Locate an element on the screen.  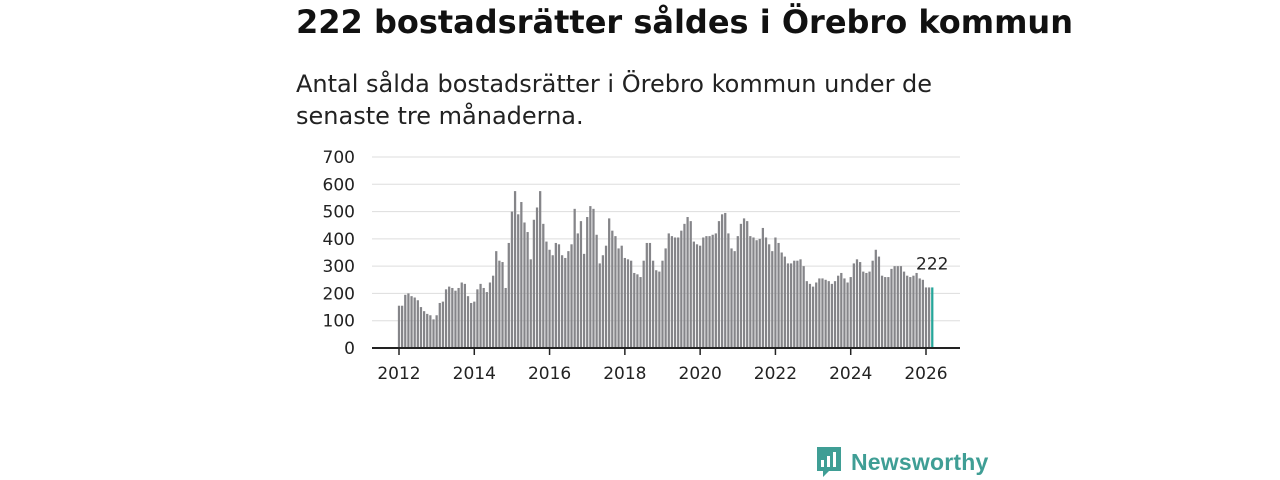
y-tick-label: 400 is located at coordinates (339, 240).